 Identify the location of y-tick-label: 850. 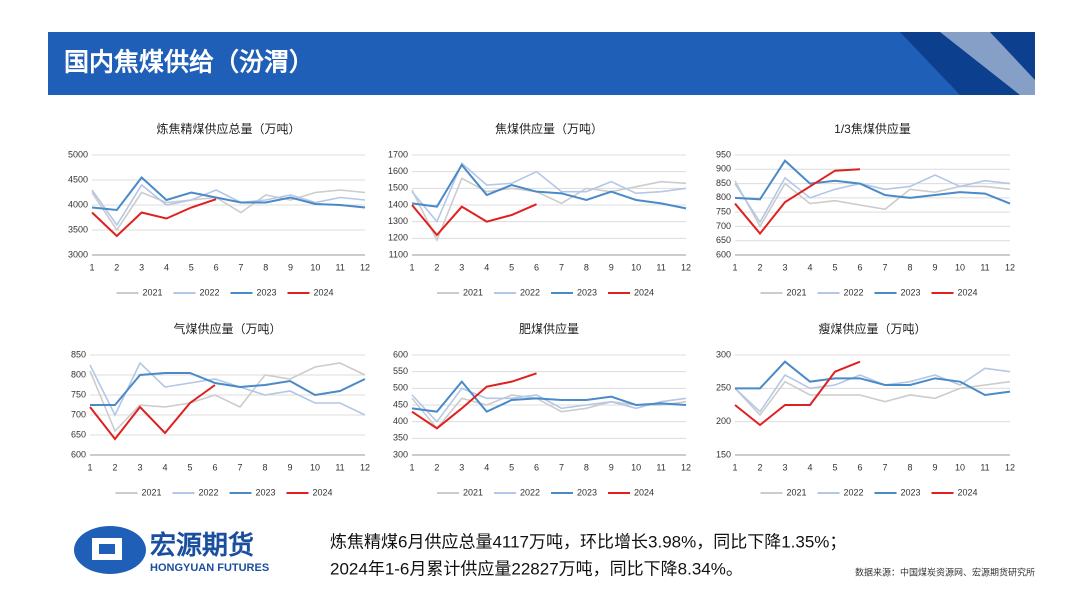
(723, 183).